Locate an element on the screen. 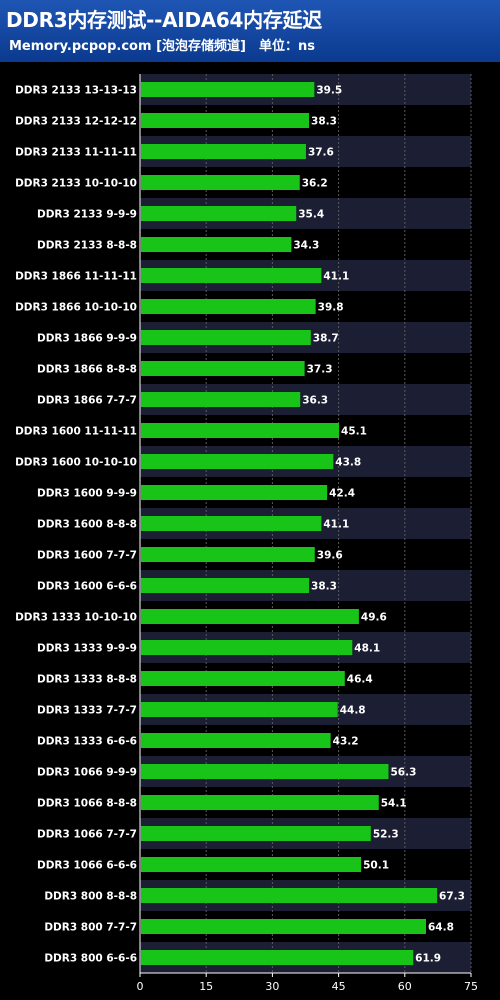  data-label: 37.3 is located at coordinates (320, 370).